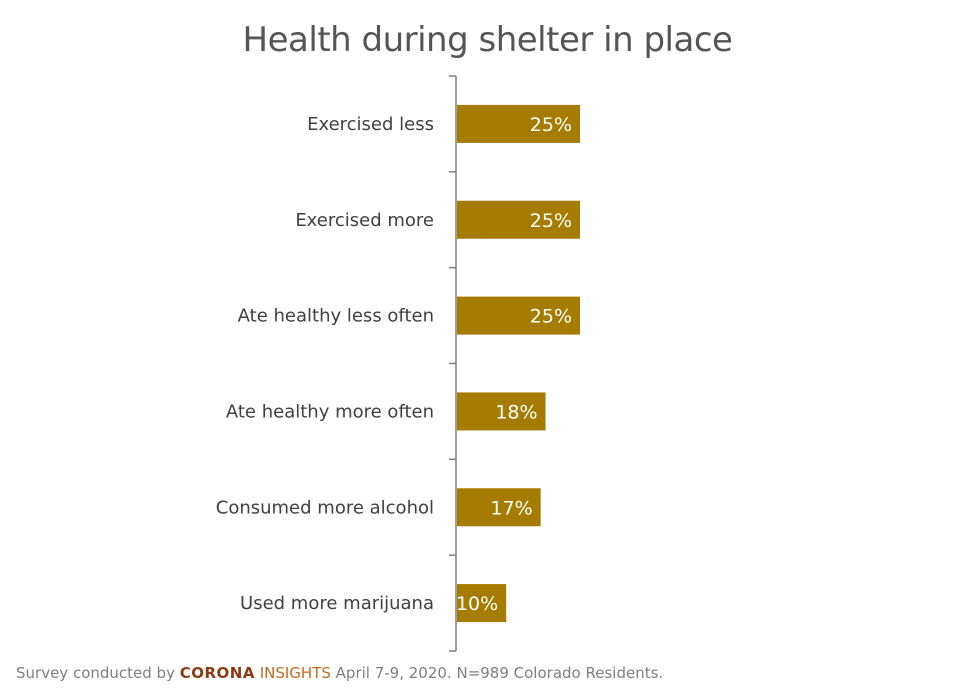  Describe the element at coordinates (477, 604) in the screenshot. I see `data-label: 10%` at that location.